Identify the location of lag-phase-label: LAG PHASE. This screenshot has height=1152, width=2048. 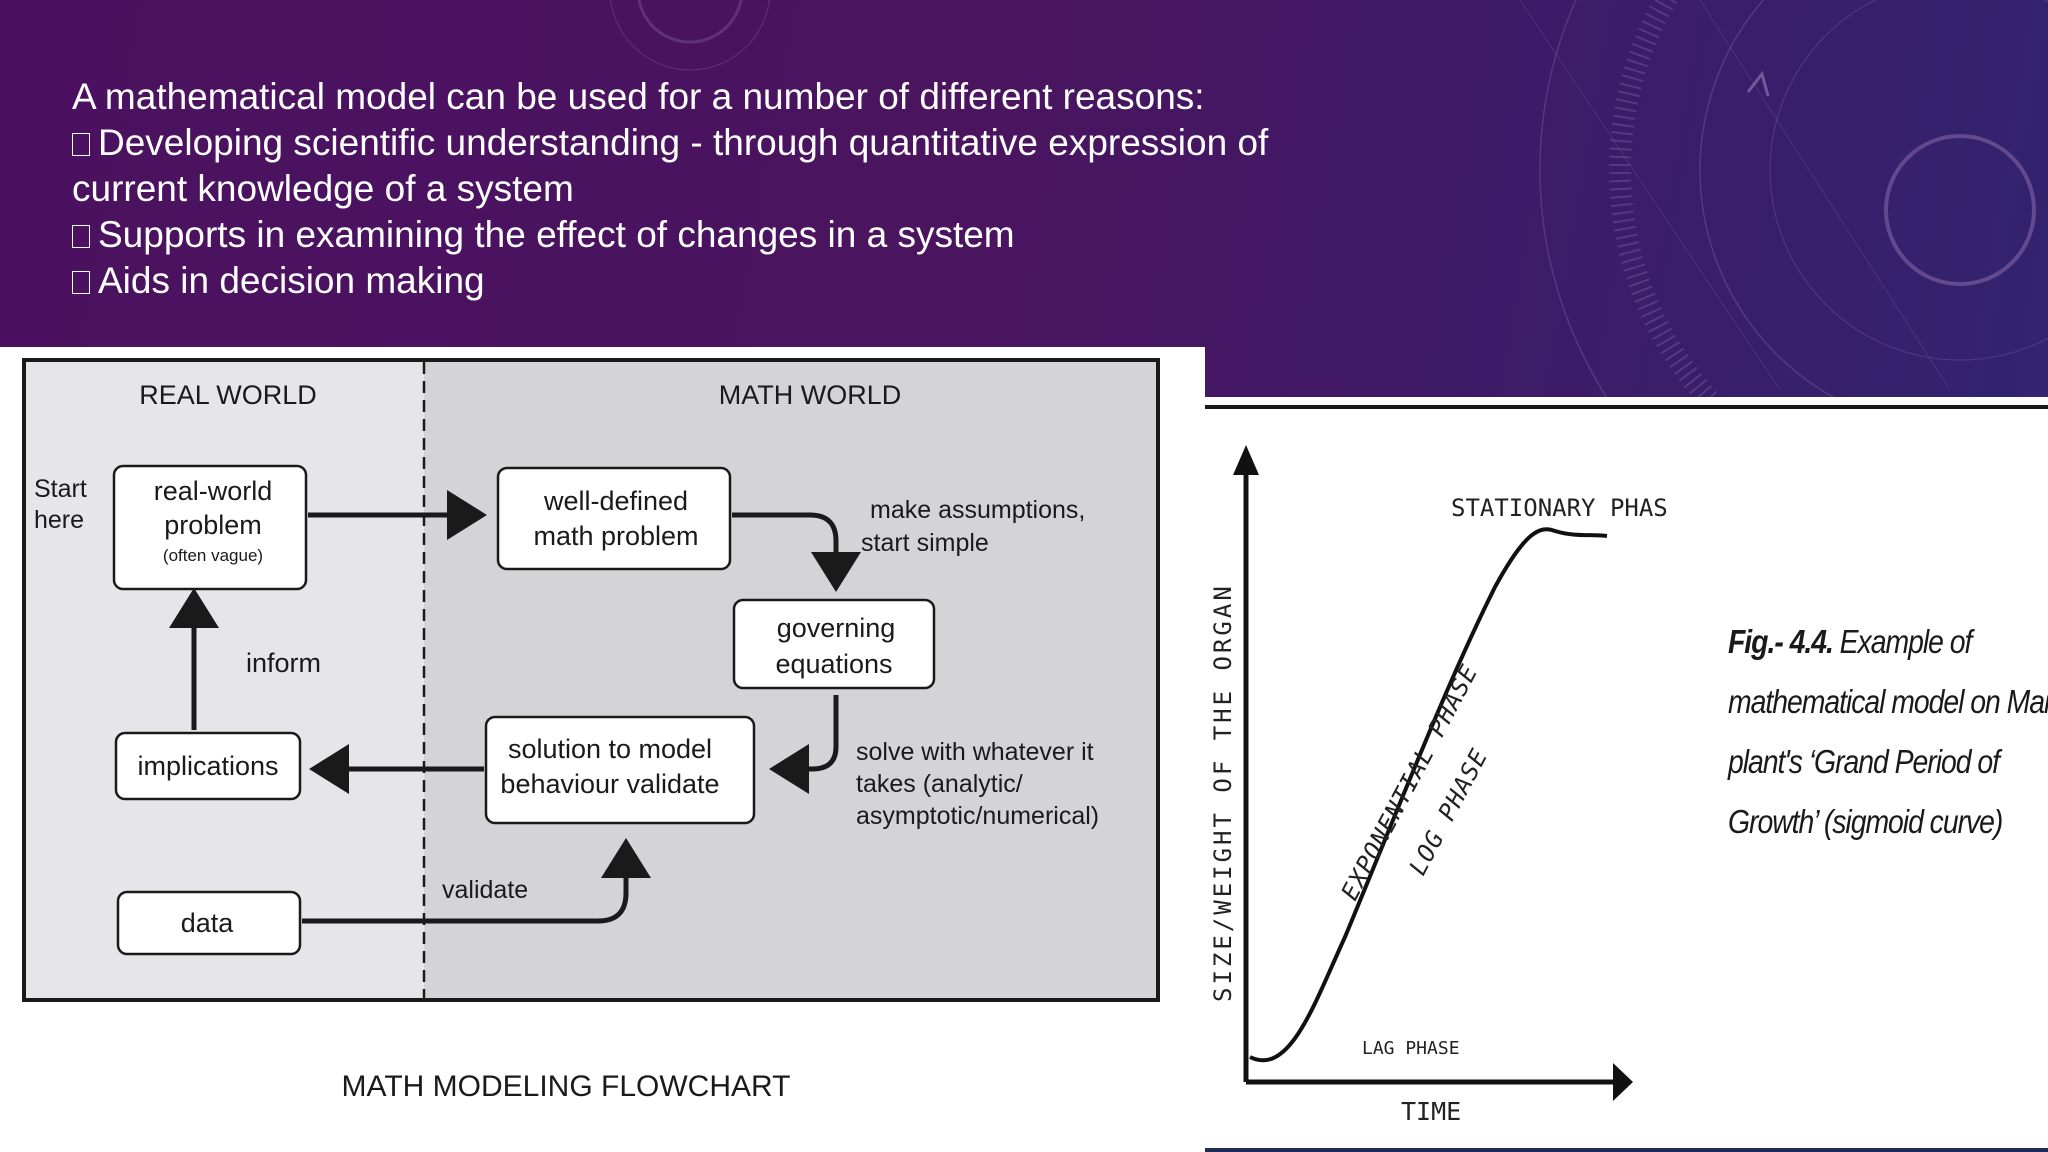
(1411, 1048).